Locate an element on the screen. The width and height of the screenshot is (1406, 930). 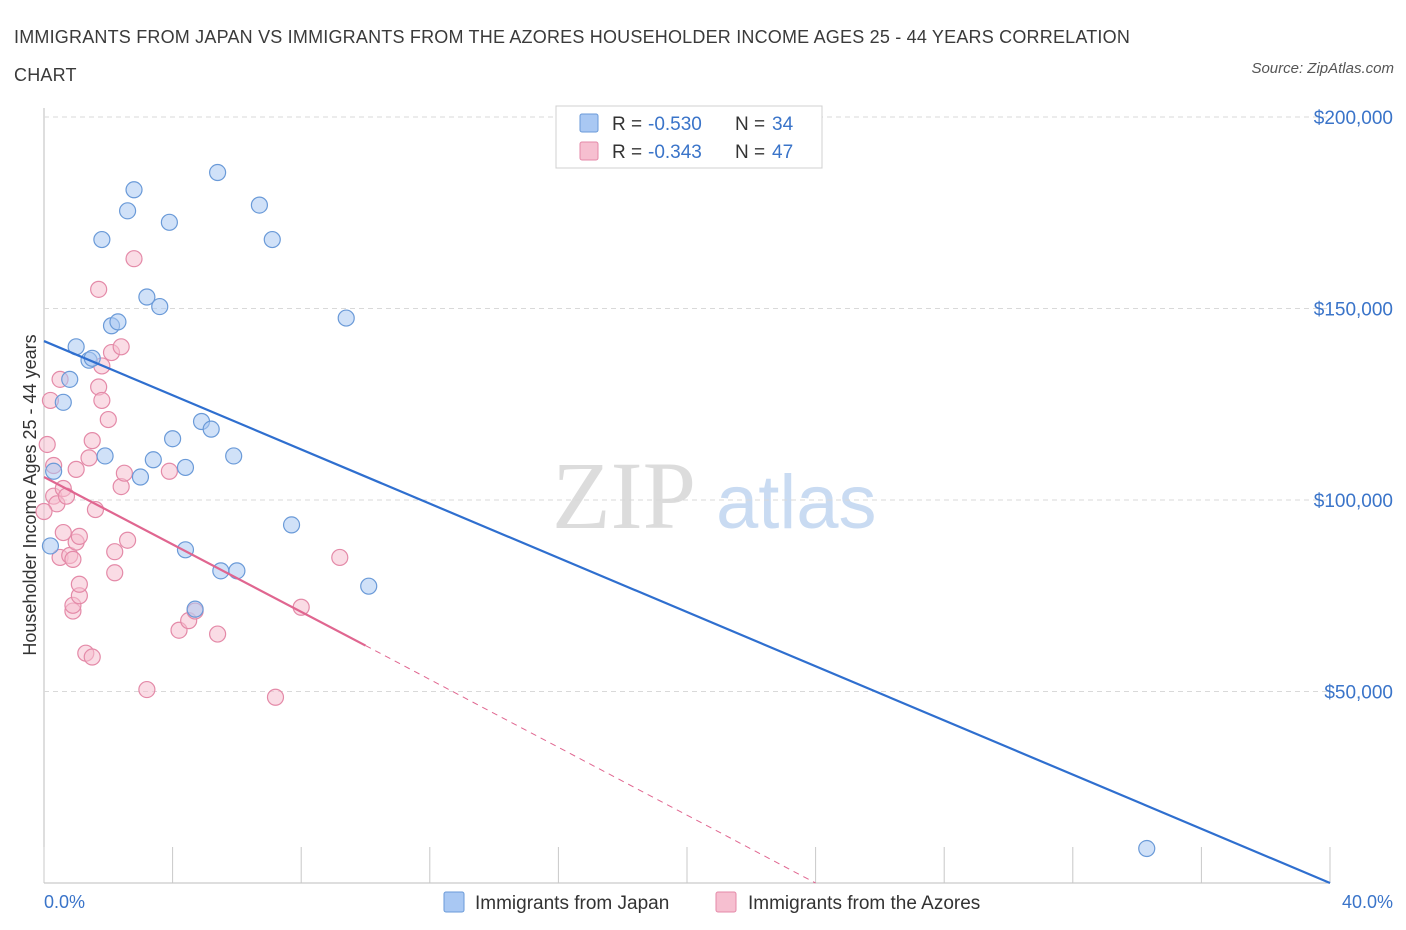
y-tick-label-1: $100,000 is located at coordinates (1353, 501).